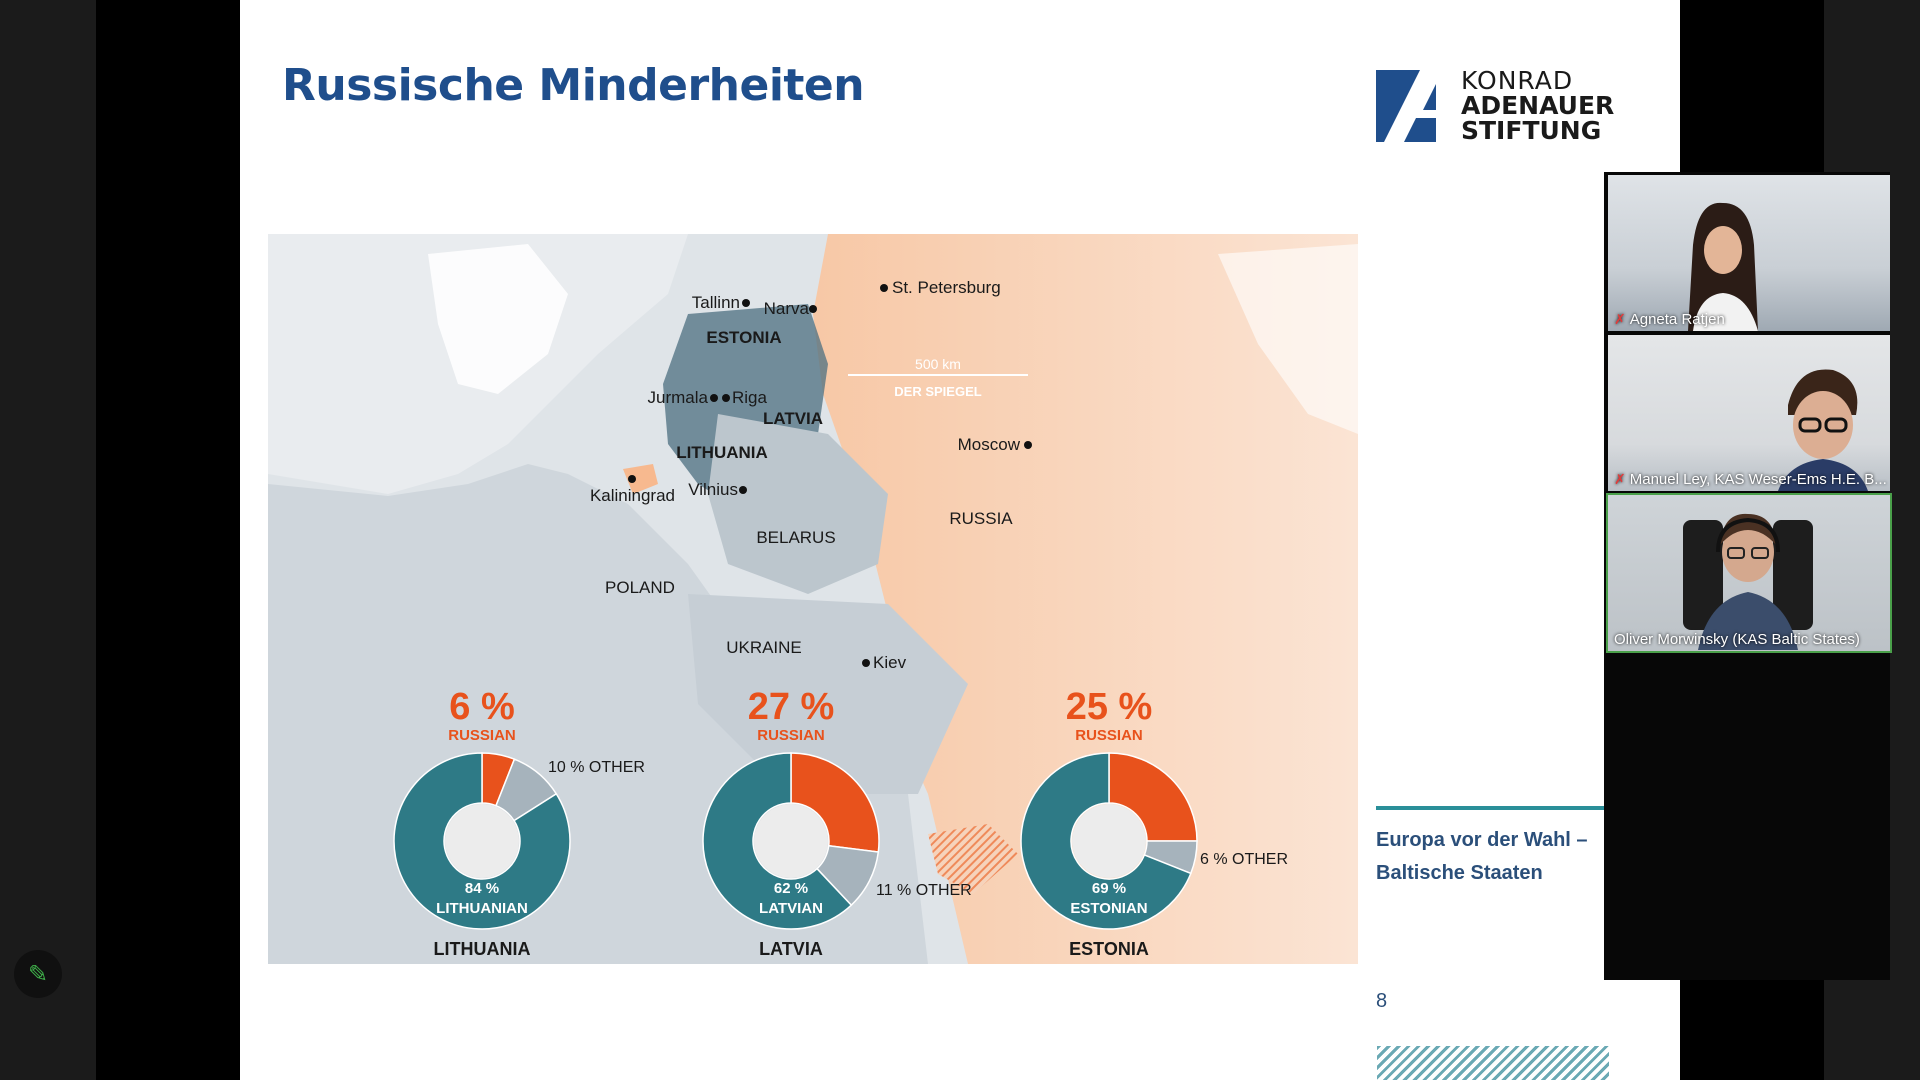 The width and height of the screenshot is (1920, 1080). Describe the element at coordinates (973, 859) in the screenshot. I see `crimea-region` at that location.